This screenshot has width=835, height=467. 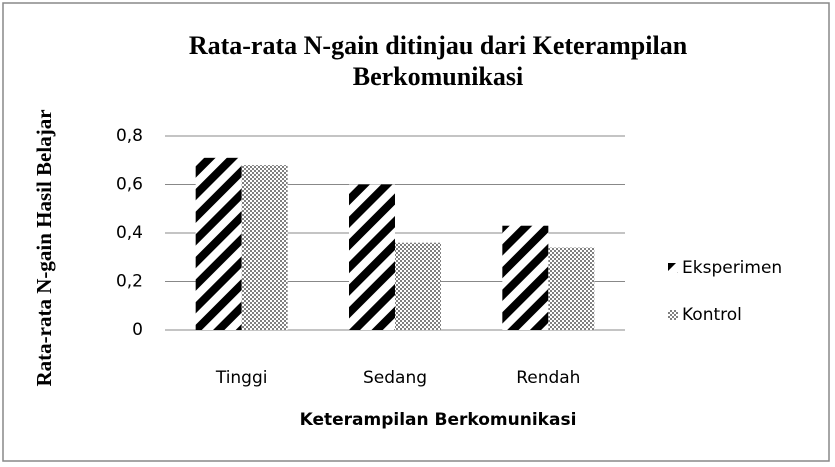 I want to click on x-axis-label: Keterampilan Berkomunikasi, so click(x=438, y=420).